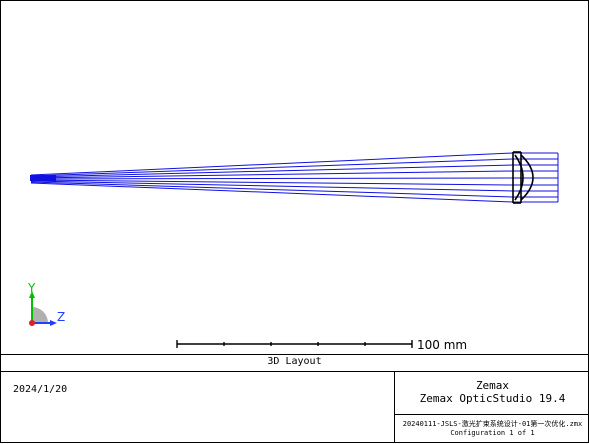  What do you see at coordinates (492, 433) in the screenshot?
I see `configuration-label: Configuration 1 of 1` at bounding box center [492, 433].